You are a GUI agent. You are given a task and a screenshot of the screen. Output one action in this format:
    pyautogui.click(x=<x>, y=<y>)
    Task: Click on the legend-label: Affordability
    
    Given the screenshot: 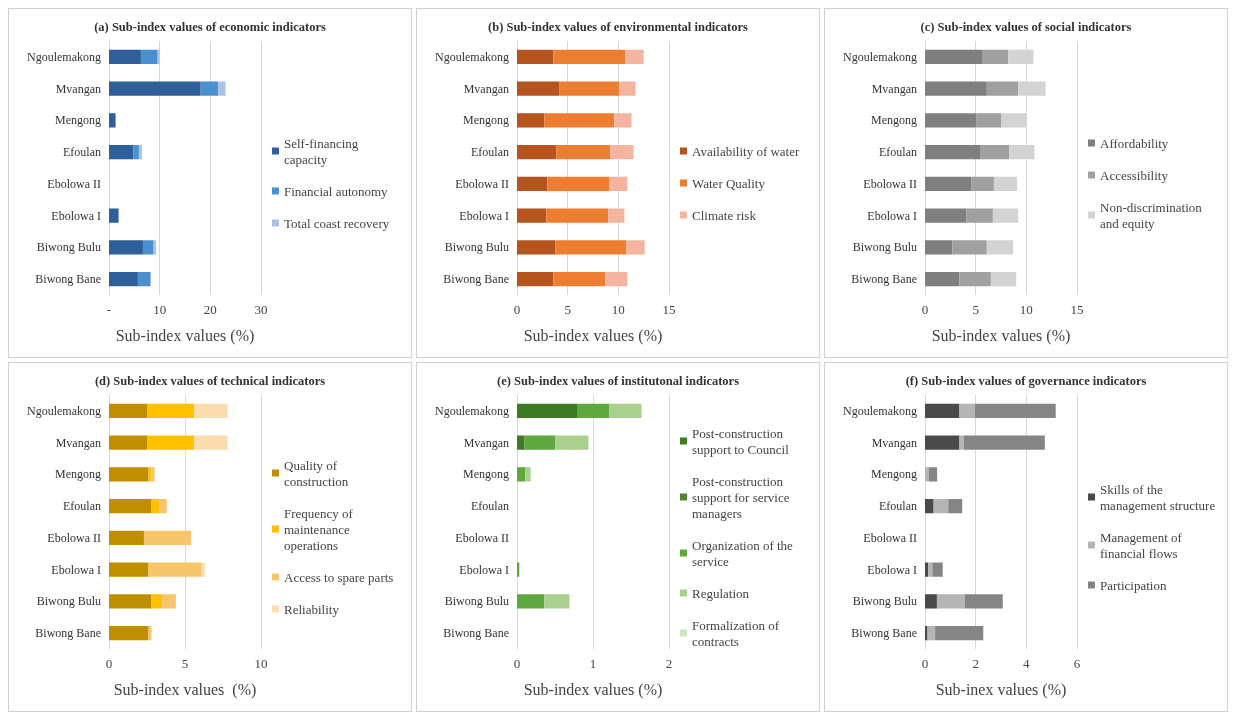 What is the action you would take?
    pyautogui.click(x=1134, y=143)
    